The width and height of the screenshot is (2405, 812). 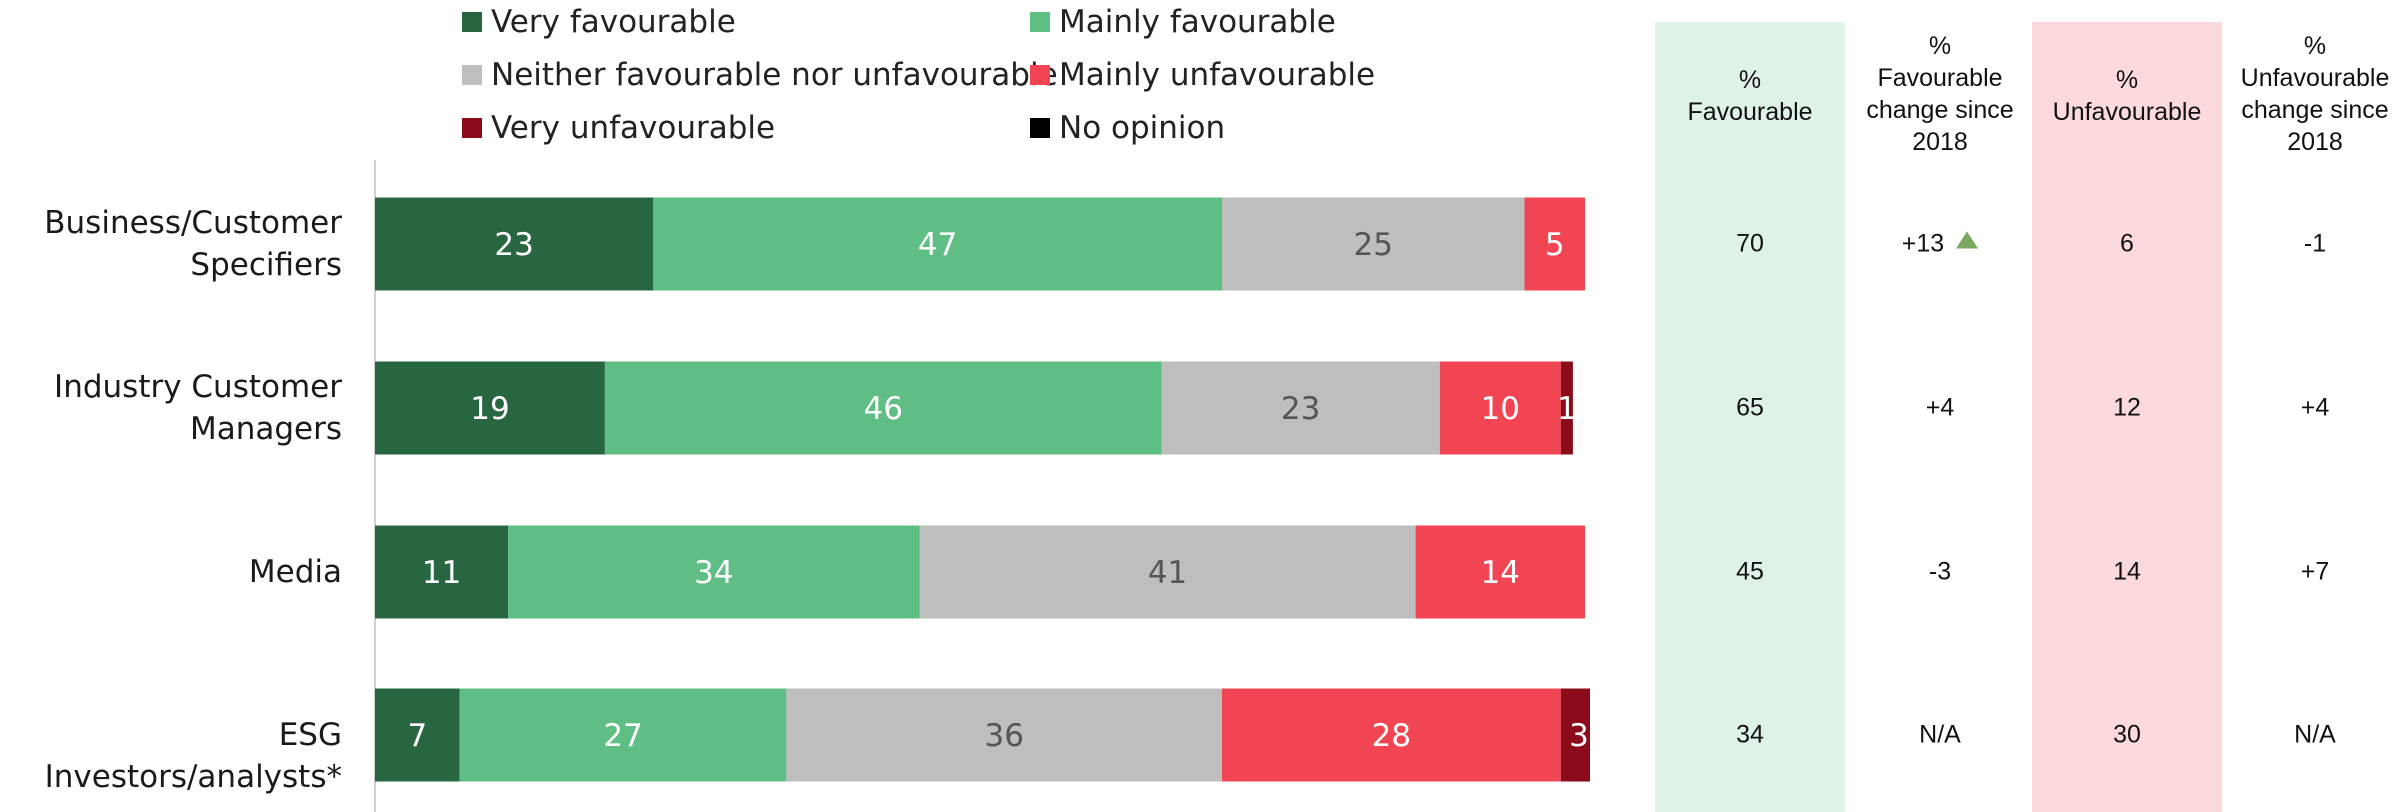 What do you see at coordinates (1750, 571) in the screenshot?
I see `table-cell: 45` at bounding box center [1750, 571].